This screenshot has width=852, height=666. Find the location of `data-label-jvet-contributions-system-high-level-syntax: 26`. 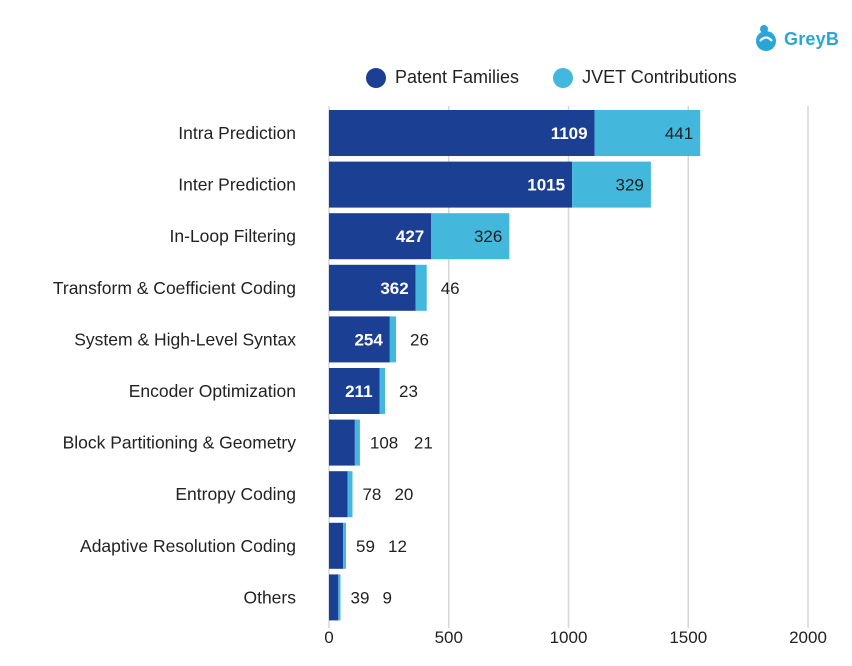

data-label-jvet-contributions-system-high-level-syntax: 26 is located at coordinates (419, 339).